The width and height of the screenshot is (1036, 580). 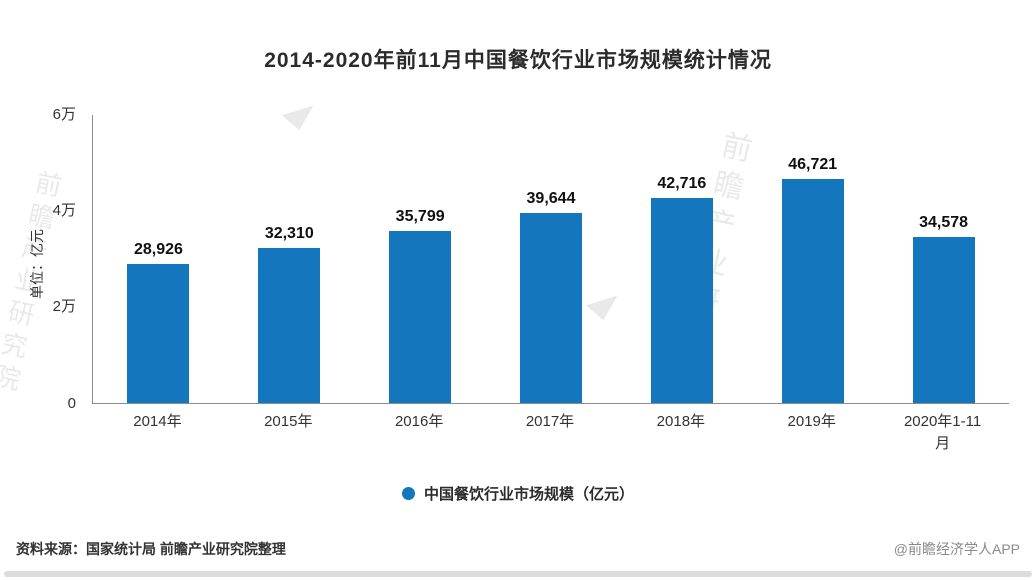 I want to click on bar-group: 28,926, so click(x=158, y=259).